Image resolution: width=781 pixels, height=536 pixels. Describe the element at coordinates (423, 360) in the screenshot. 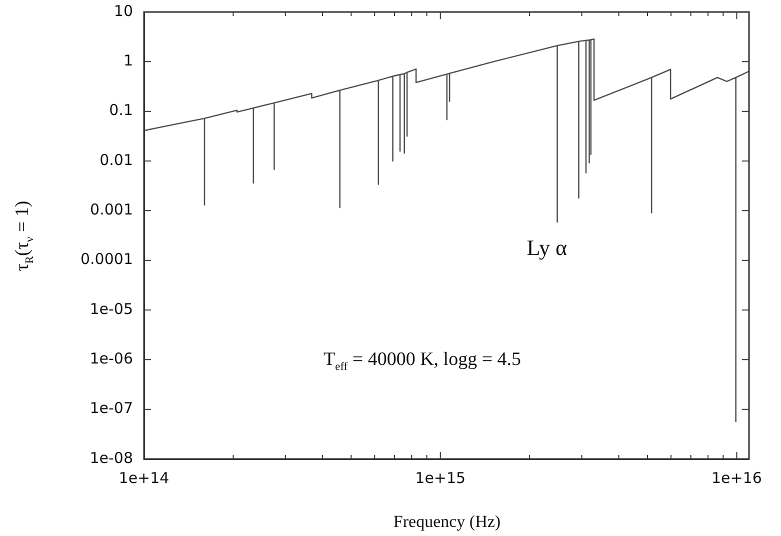

I see `annotation: T$_{eff}$ = 40000 K, logg = 4.5` at that location.